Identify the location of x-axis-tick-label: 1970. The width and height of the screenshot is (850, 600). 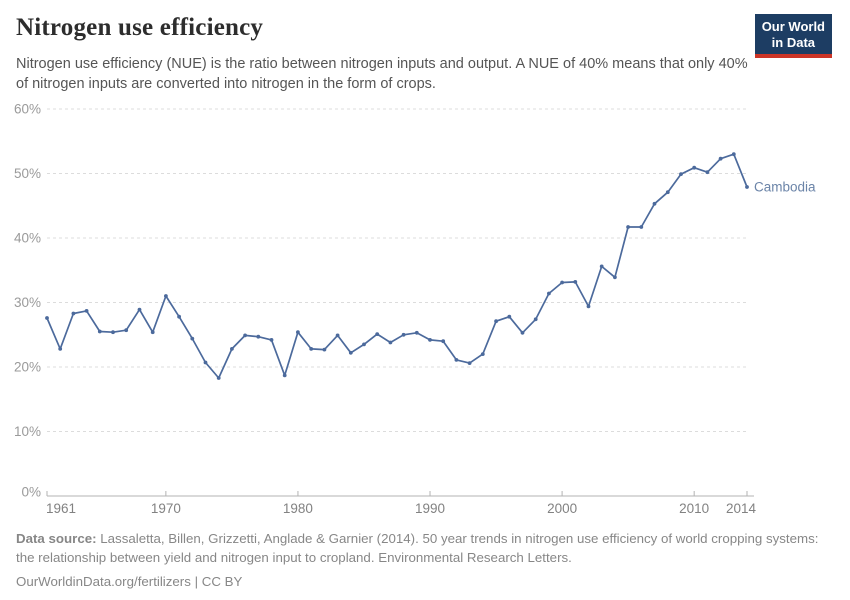
(166, 508).